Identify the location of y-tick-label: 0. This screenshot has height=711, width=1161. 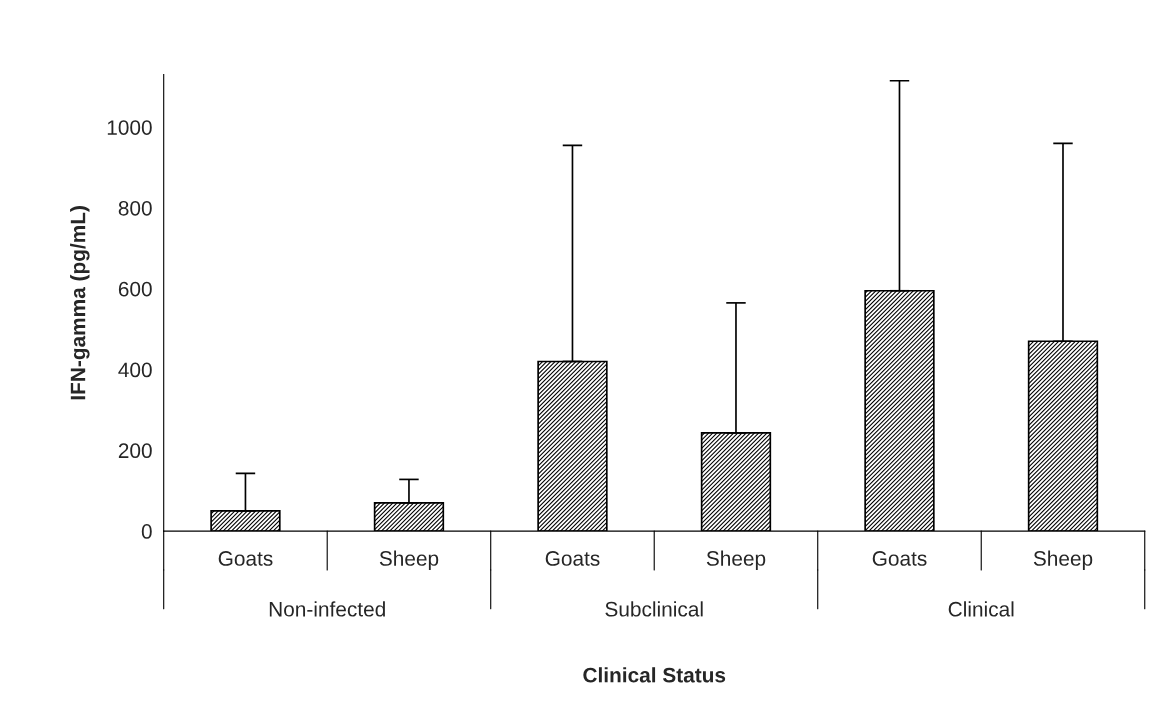
(146, 531).